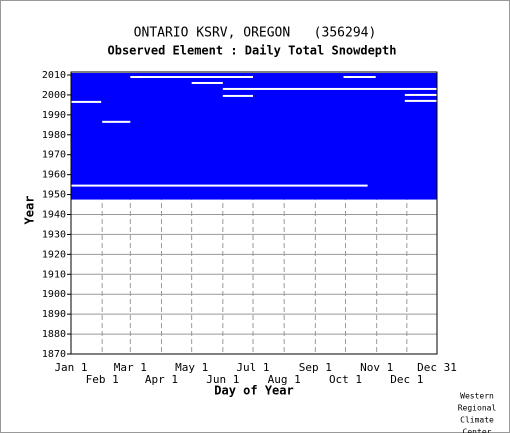 The height and width of the screenshot is (433, 510). Describe the element at coordinates (255, 33) in the screenshot. I see `chart-title: ONTARIO KSRV, OREGON (356294)` at that location.